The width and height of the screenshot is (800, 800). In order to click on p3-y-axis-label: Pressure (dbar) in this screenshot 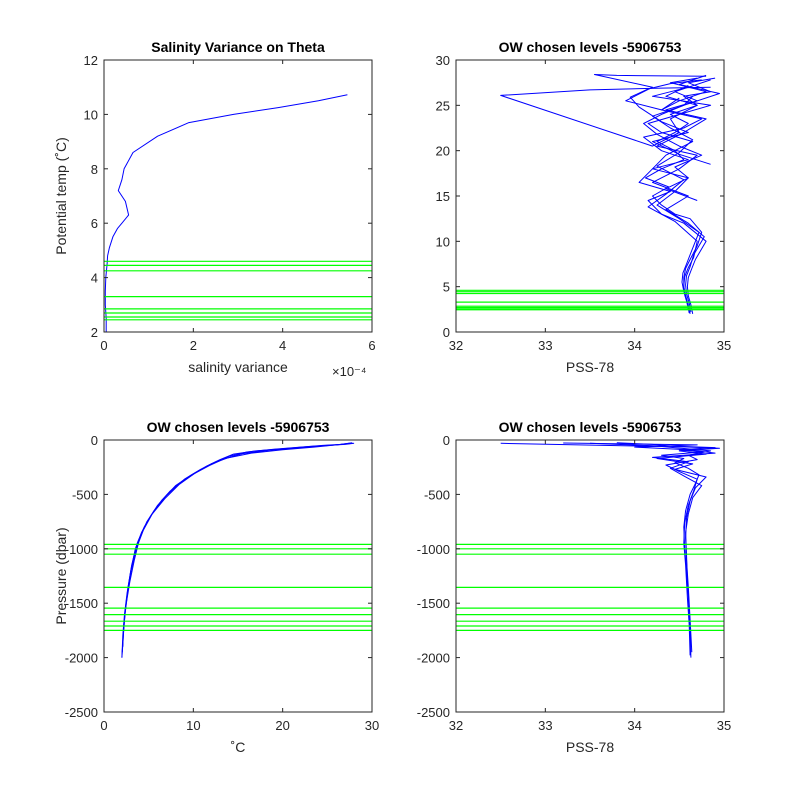, I will do `click(61, 575)`.